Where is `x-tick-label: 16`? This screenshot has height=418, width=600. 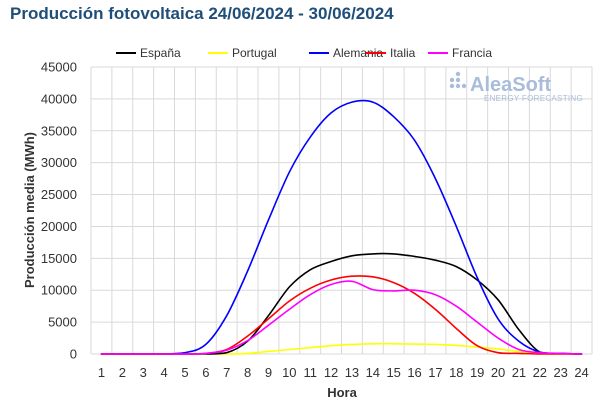
x-tick-label: 16 is located at coordinates (414, 372).